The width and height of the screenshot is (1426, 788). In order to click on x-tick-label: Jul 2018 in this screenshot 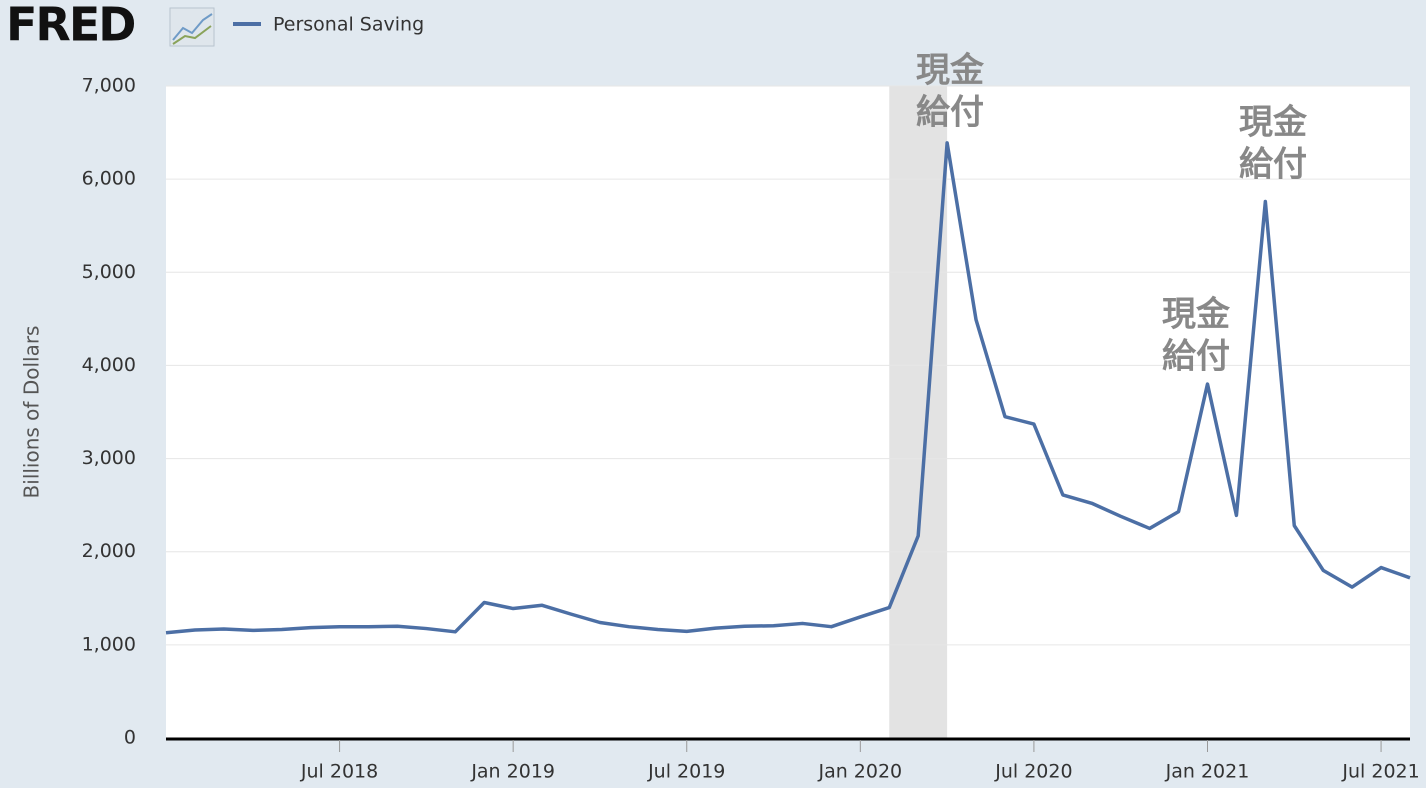, I will do `click(339, 772)`.